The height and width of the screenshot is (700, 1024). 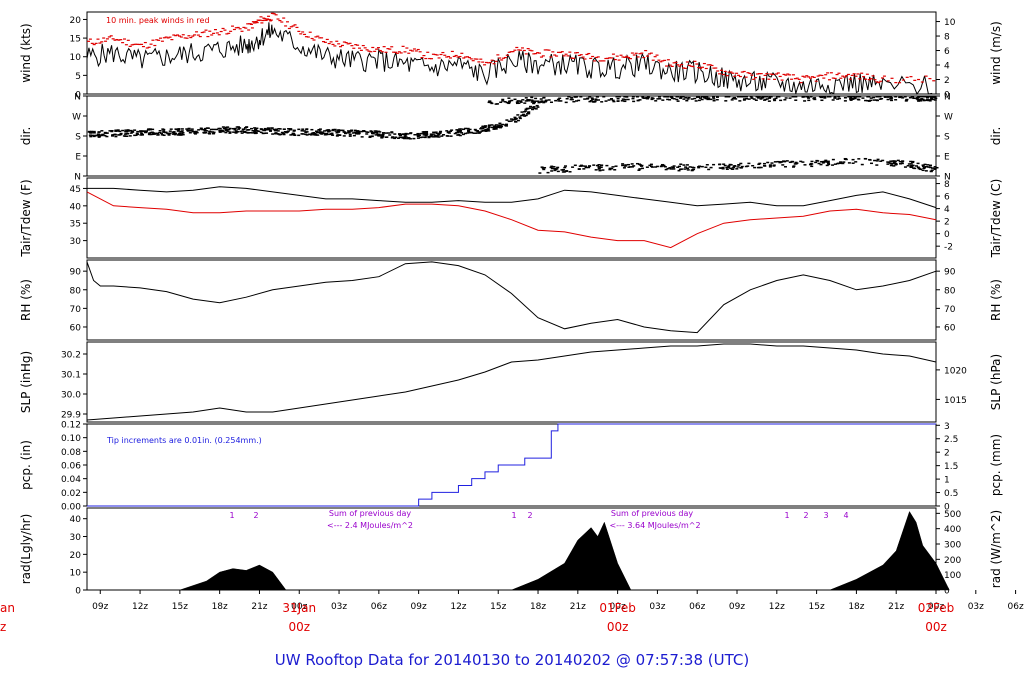 I want to click on ytick-label-right-rh: 80, so click(x=950, y=291).